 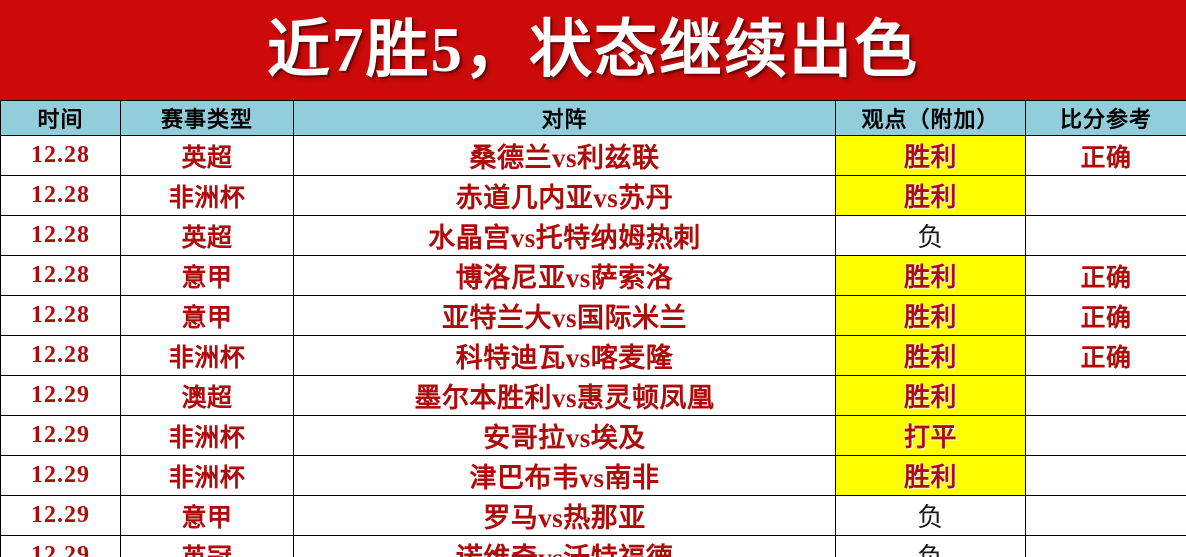 I want to click on cell-match: 赤道几内亚vs苏丹, so click(x=564, y=195).